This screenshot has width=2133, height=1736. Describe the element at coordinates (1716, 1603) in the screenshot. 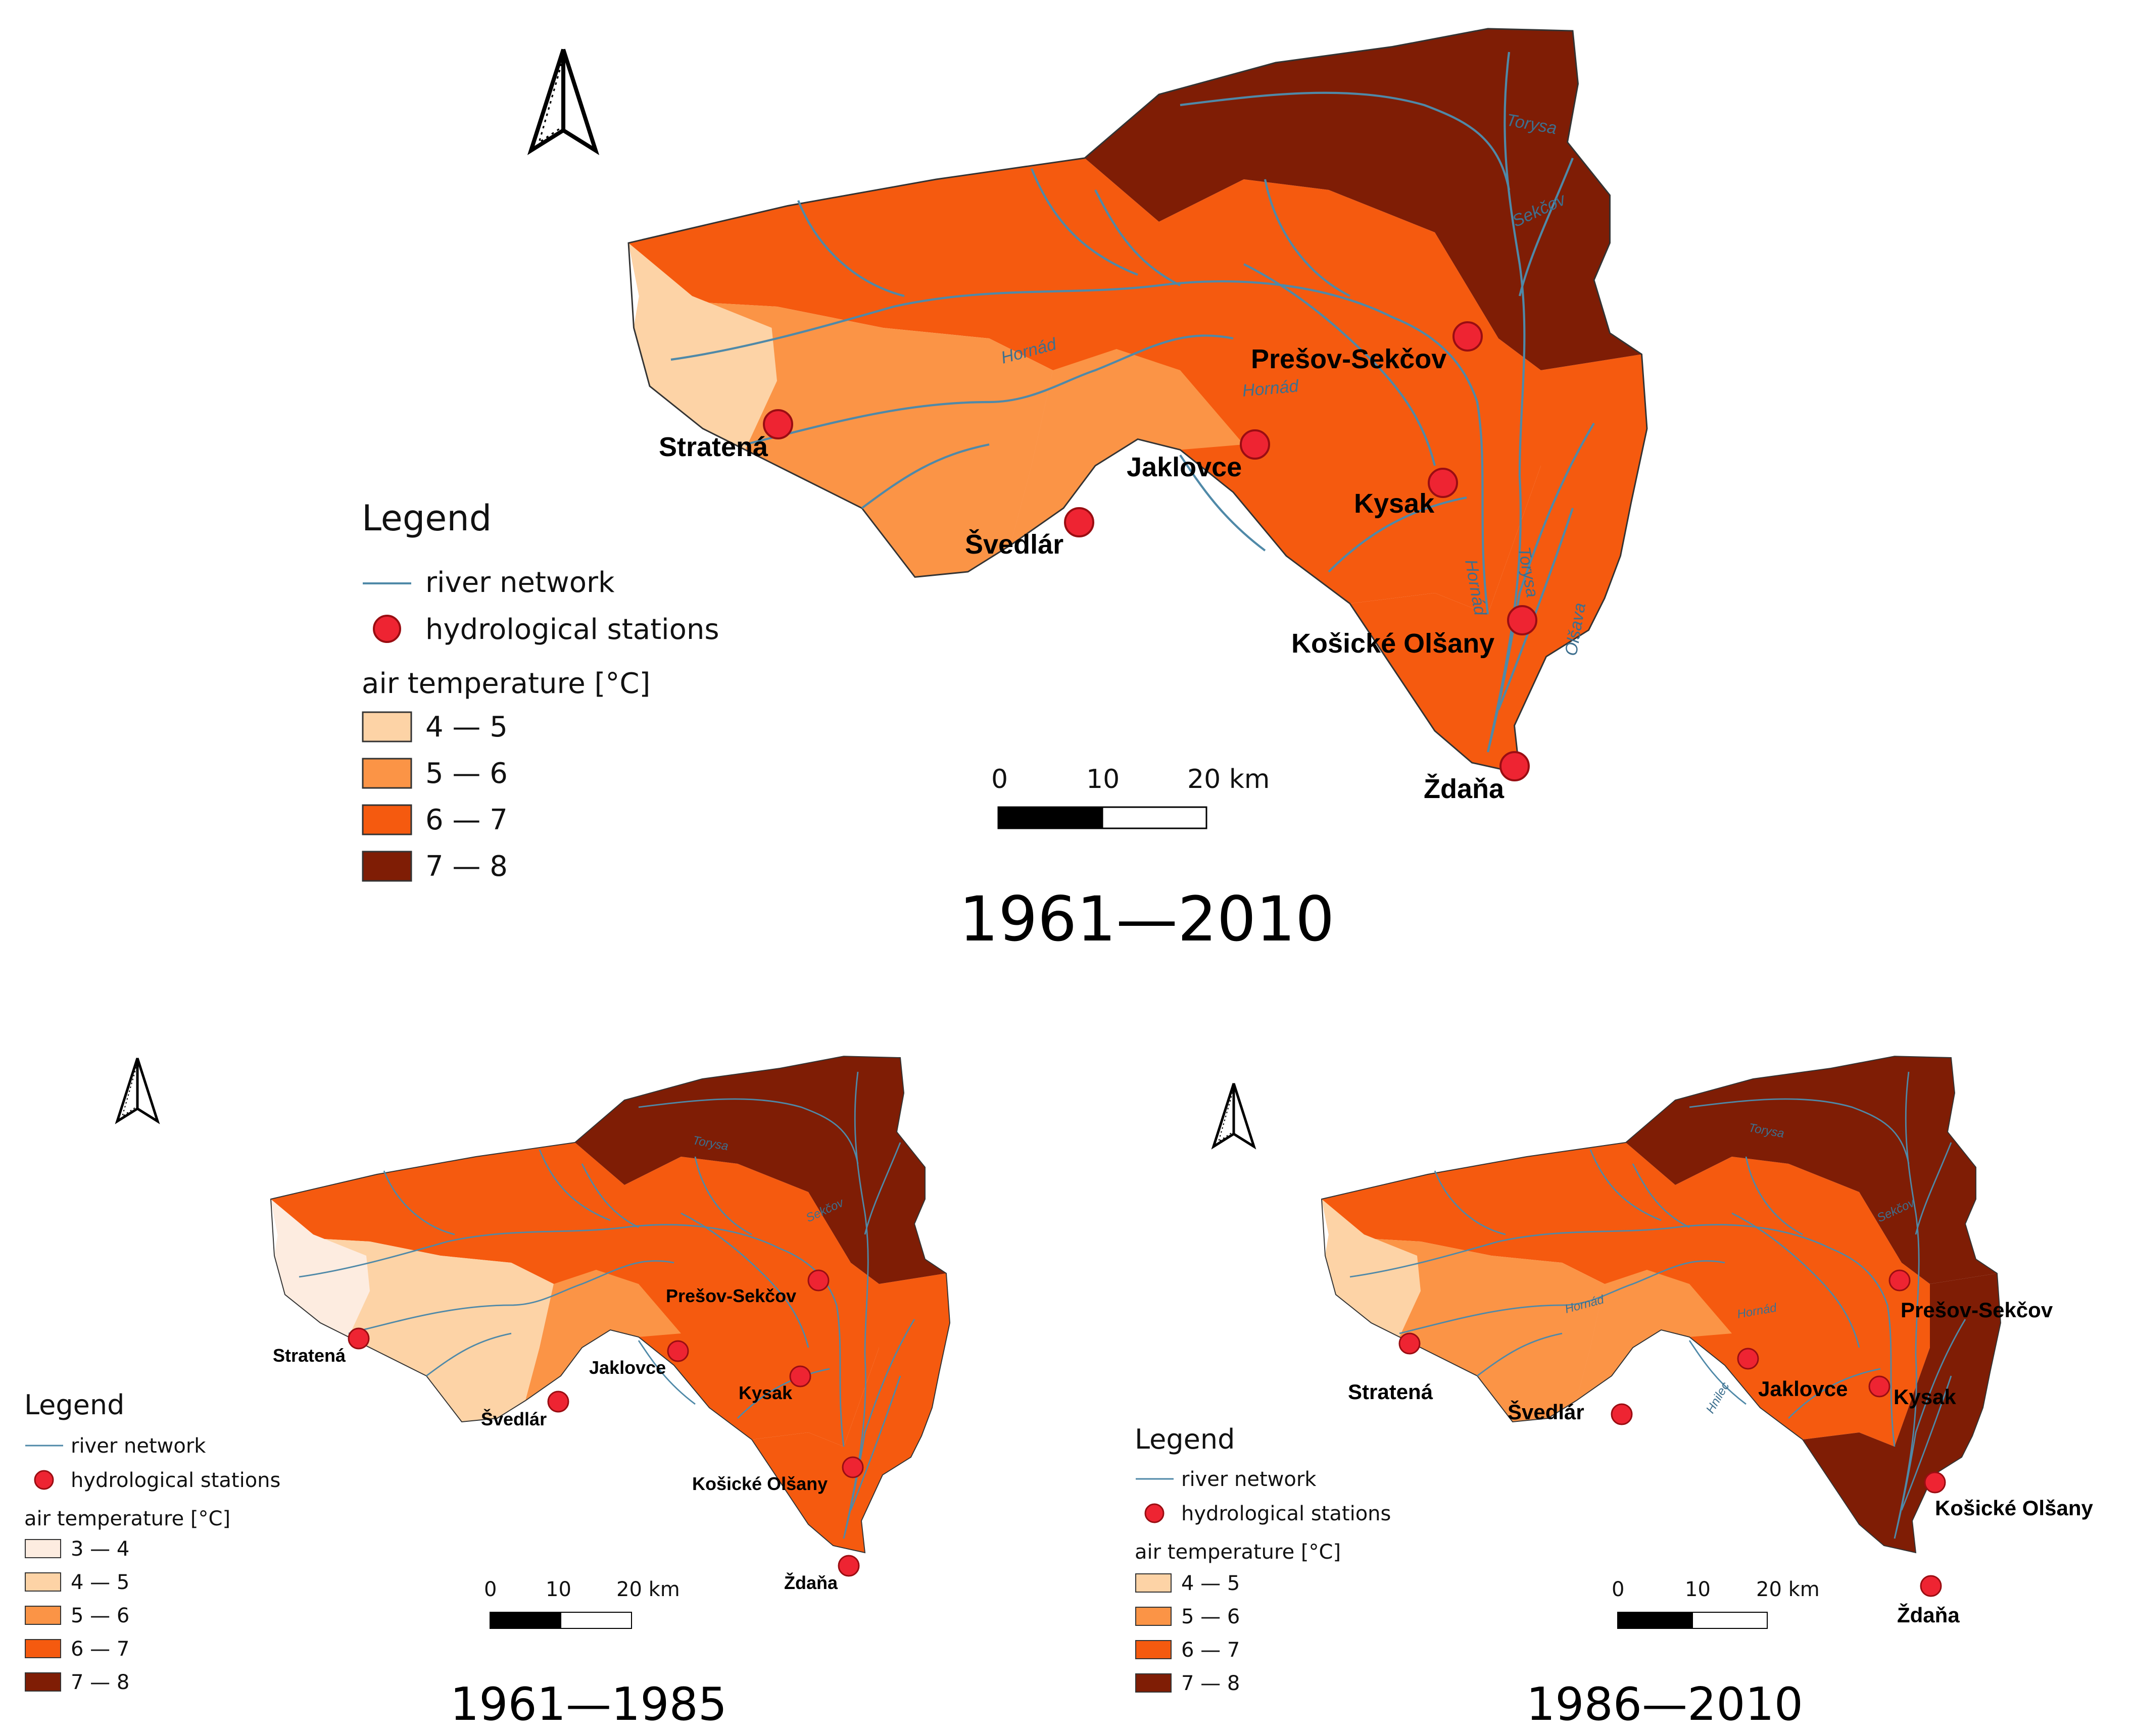

I see `scale-bar-map3: 0 10 20 km` at that location.